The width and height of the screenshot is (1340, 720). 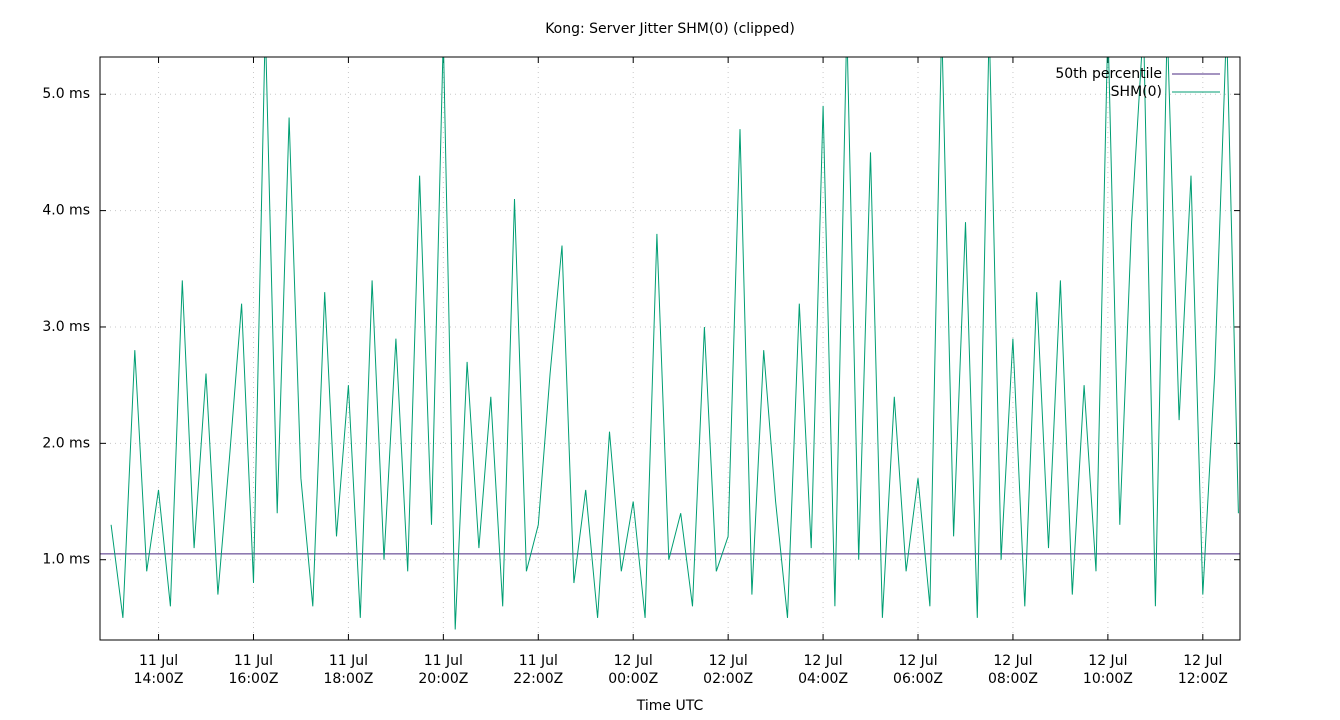 I want to click on chart-title: Kong: Server Jitter SHM(0) (clipped), so click(x=670, y=29).